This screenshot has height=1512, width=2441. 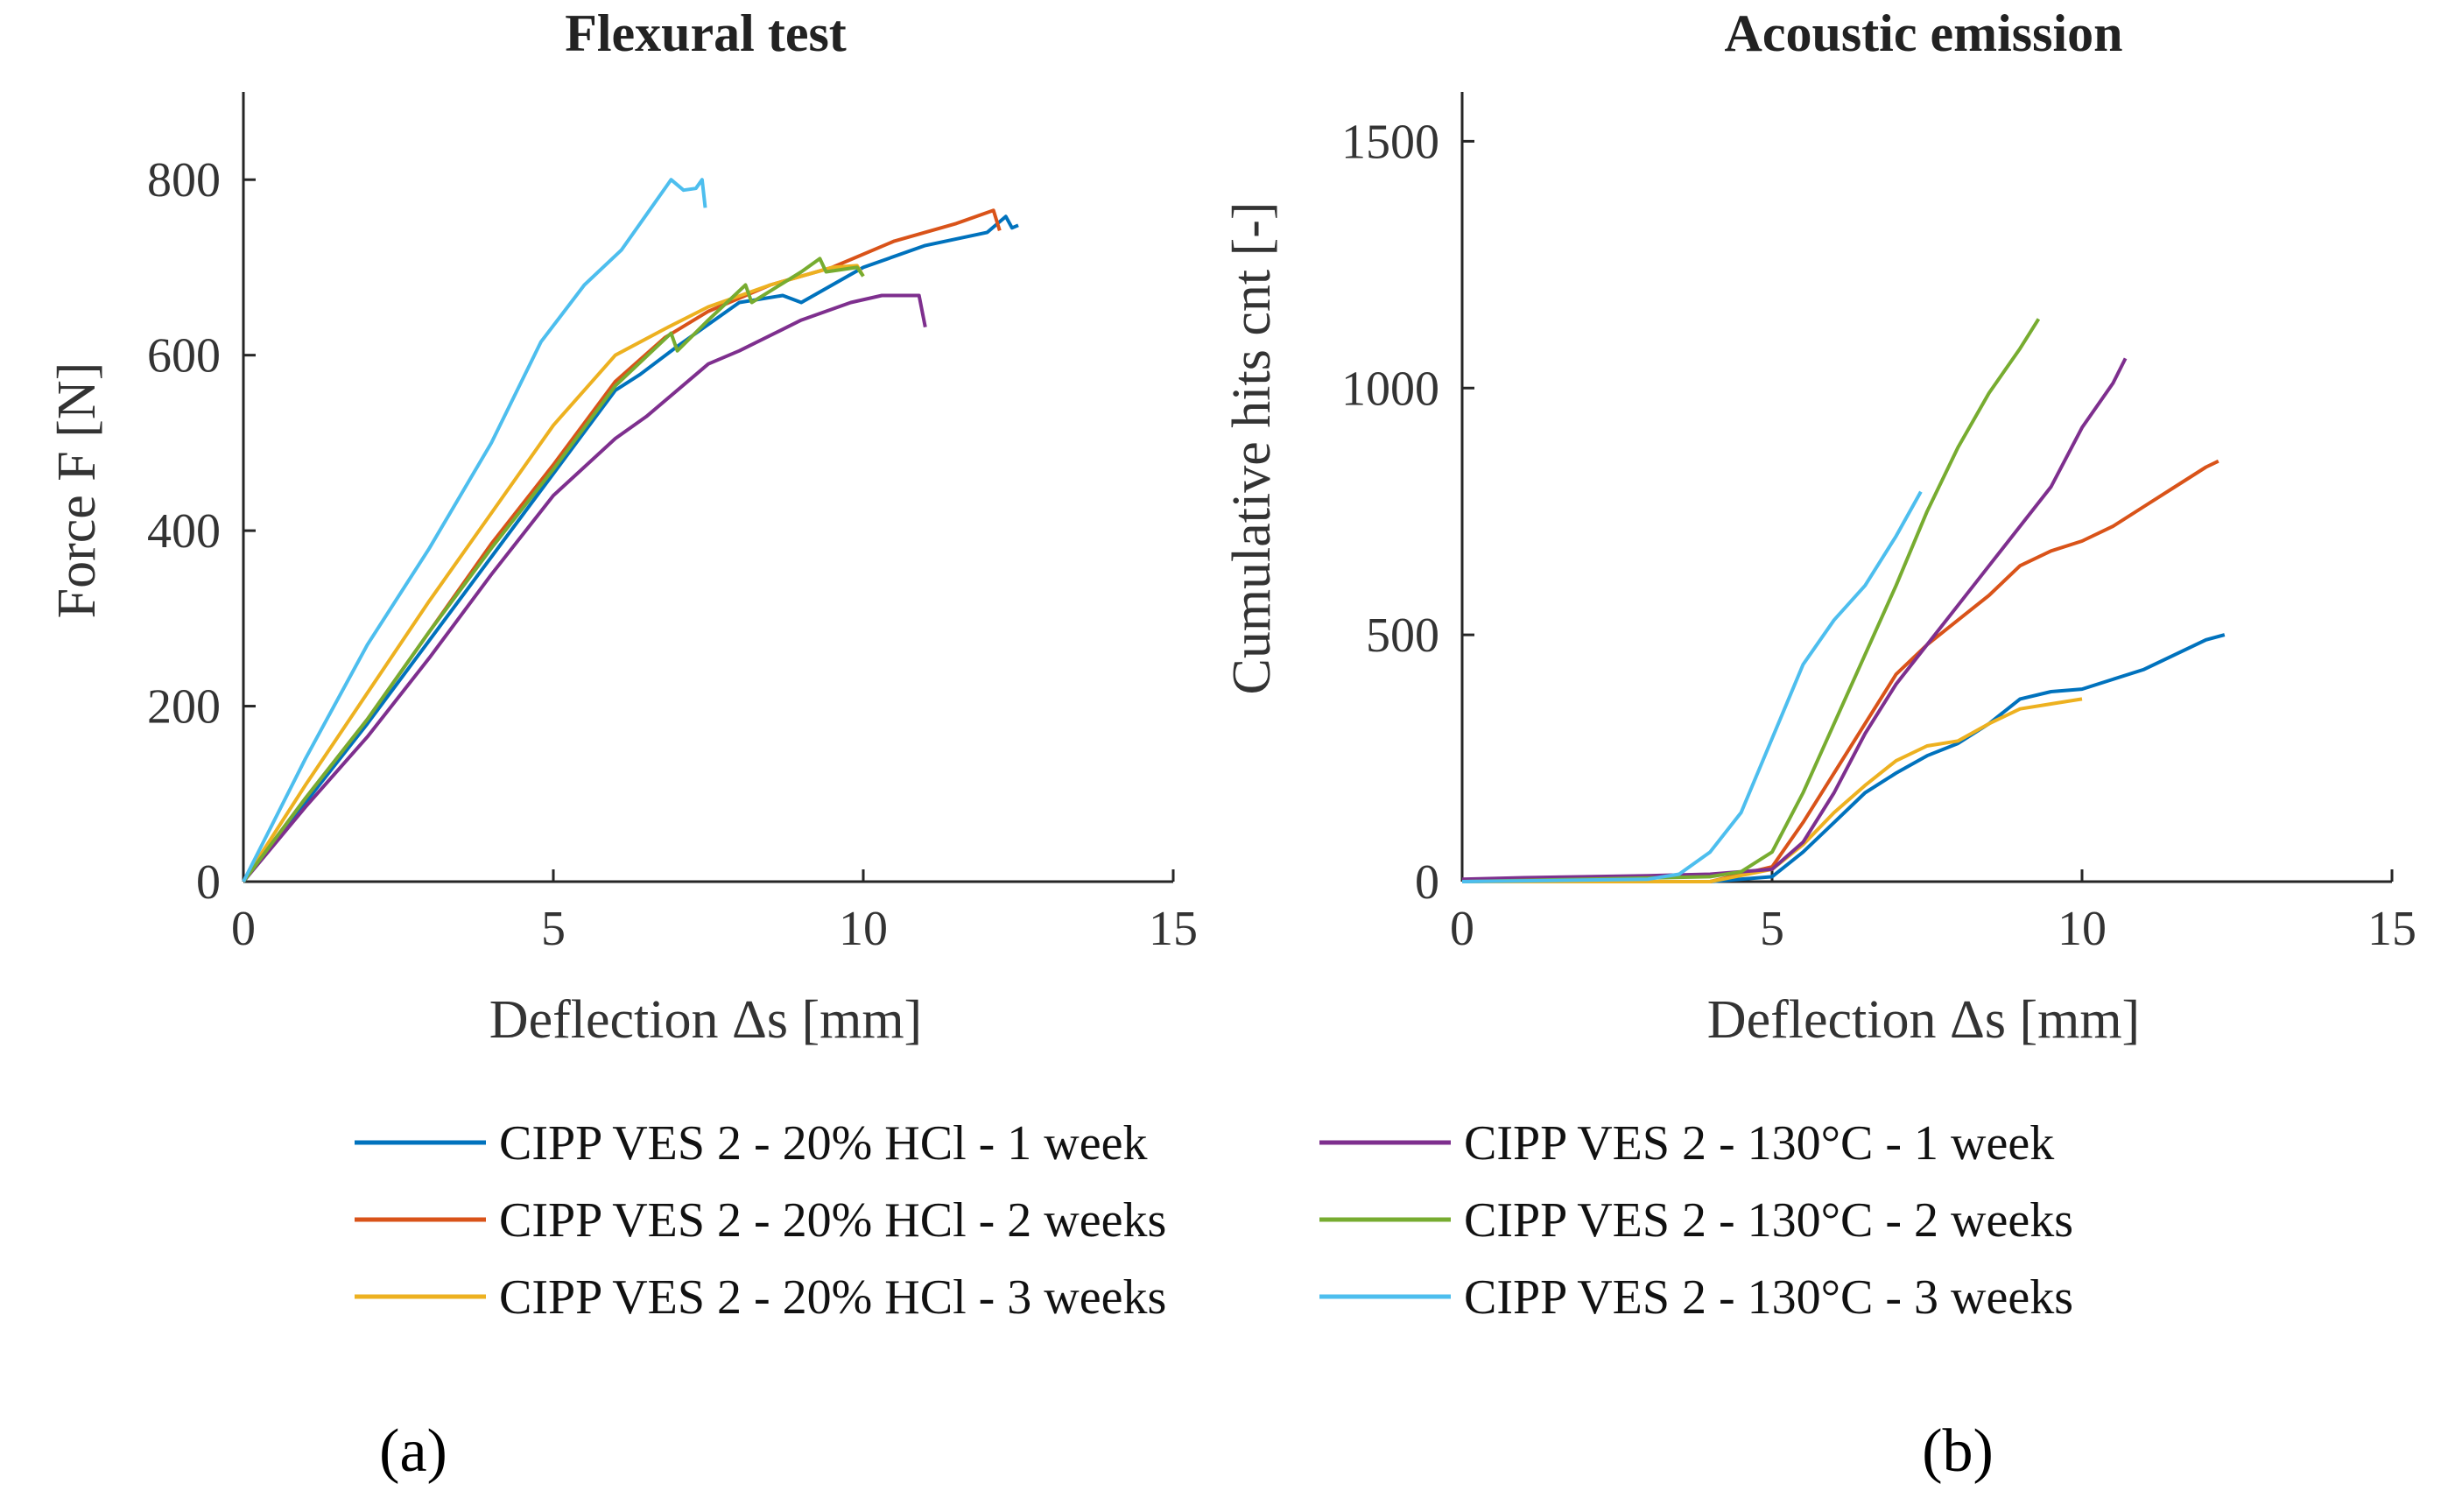 I want to click on acoustic-y-tick-label: 1500, so click(x=1390, y=142).